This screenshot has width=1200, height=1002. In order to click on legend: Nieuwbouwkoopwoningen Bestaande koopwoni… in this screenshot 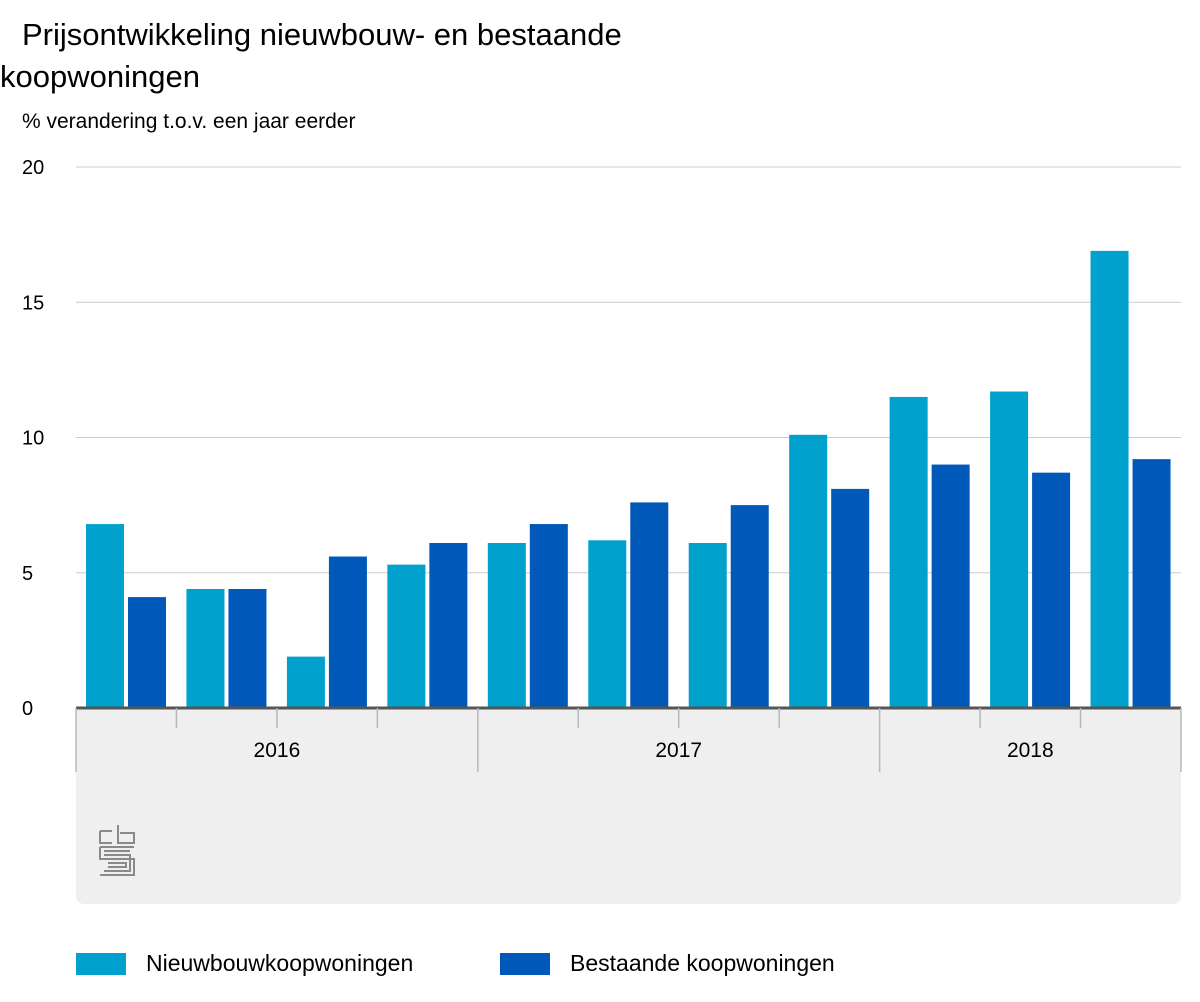, I will do `click(600, 965)`.